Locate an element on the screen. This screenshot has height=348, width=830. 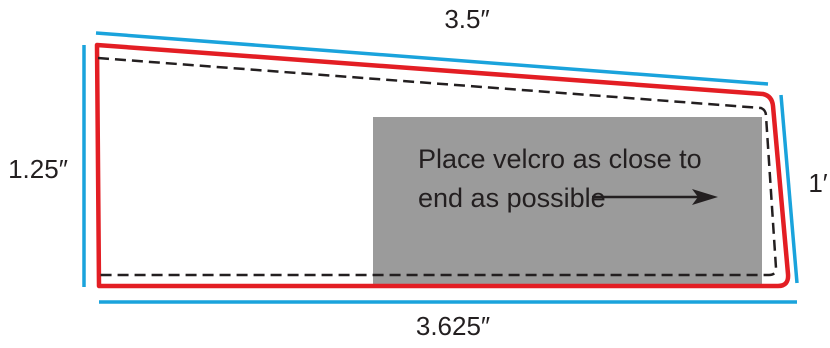
bottom-dimension-label: 3.625″ is located at coordinates (453, 326).